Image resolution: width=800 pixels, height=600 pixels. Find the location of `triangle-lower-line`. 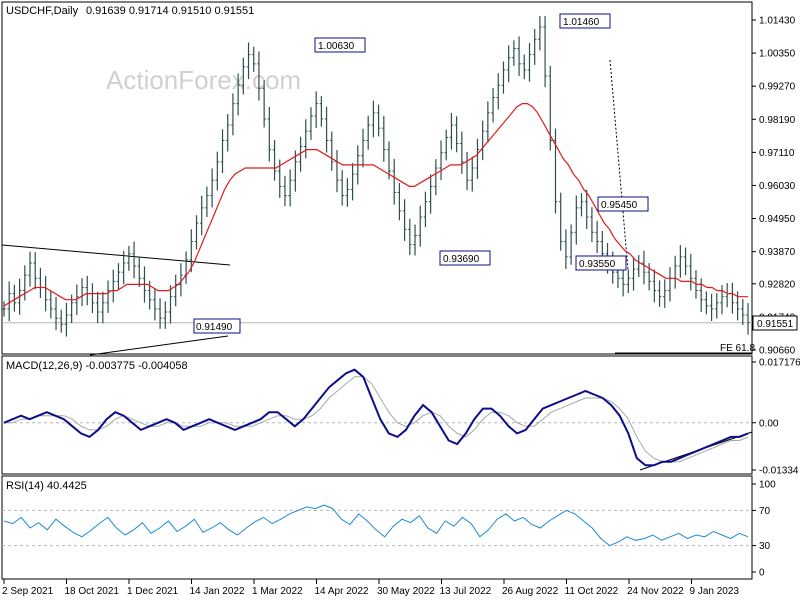

triangle-lower-line is located at coordinates (159, 345).